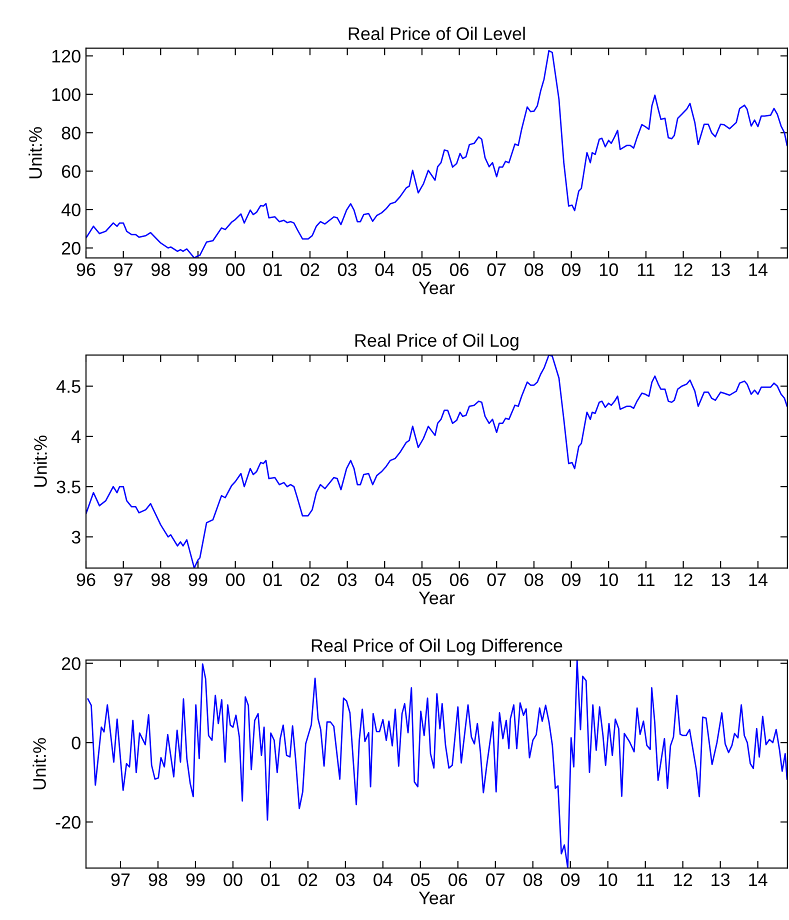  What do you see at coordinates (436, 342) in the screenshot?
I see `chart-title: Real Price of Oil Log` at bounding box center [436, 342].